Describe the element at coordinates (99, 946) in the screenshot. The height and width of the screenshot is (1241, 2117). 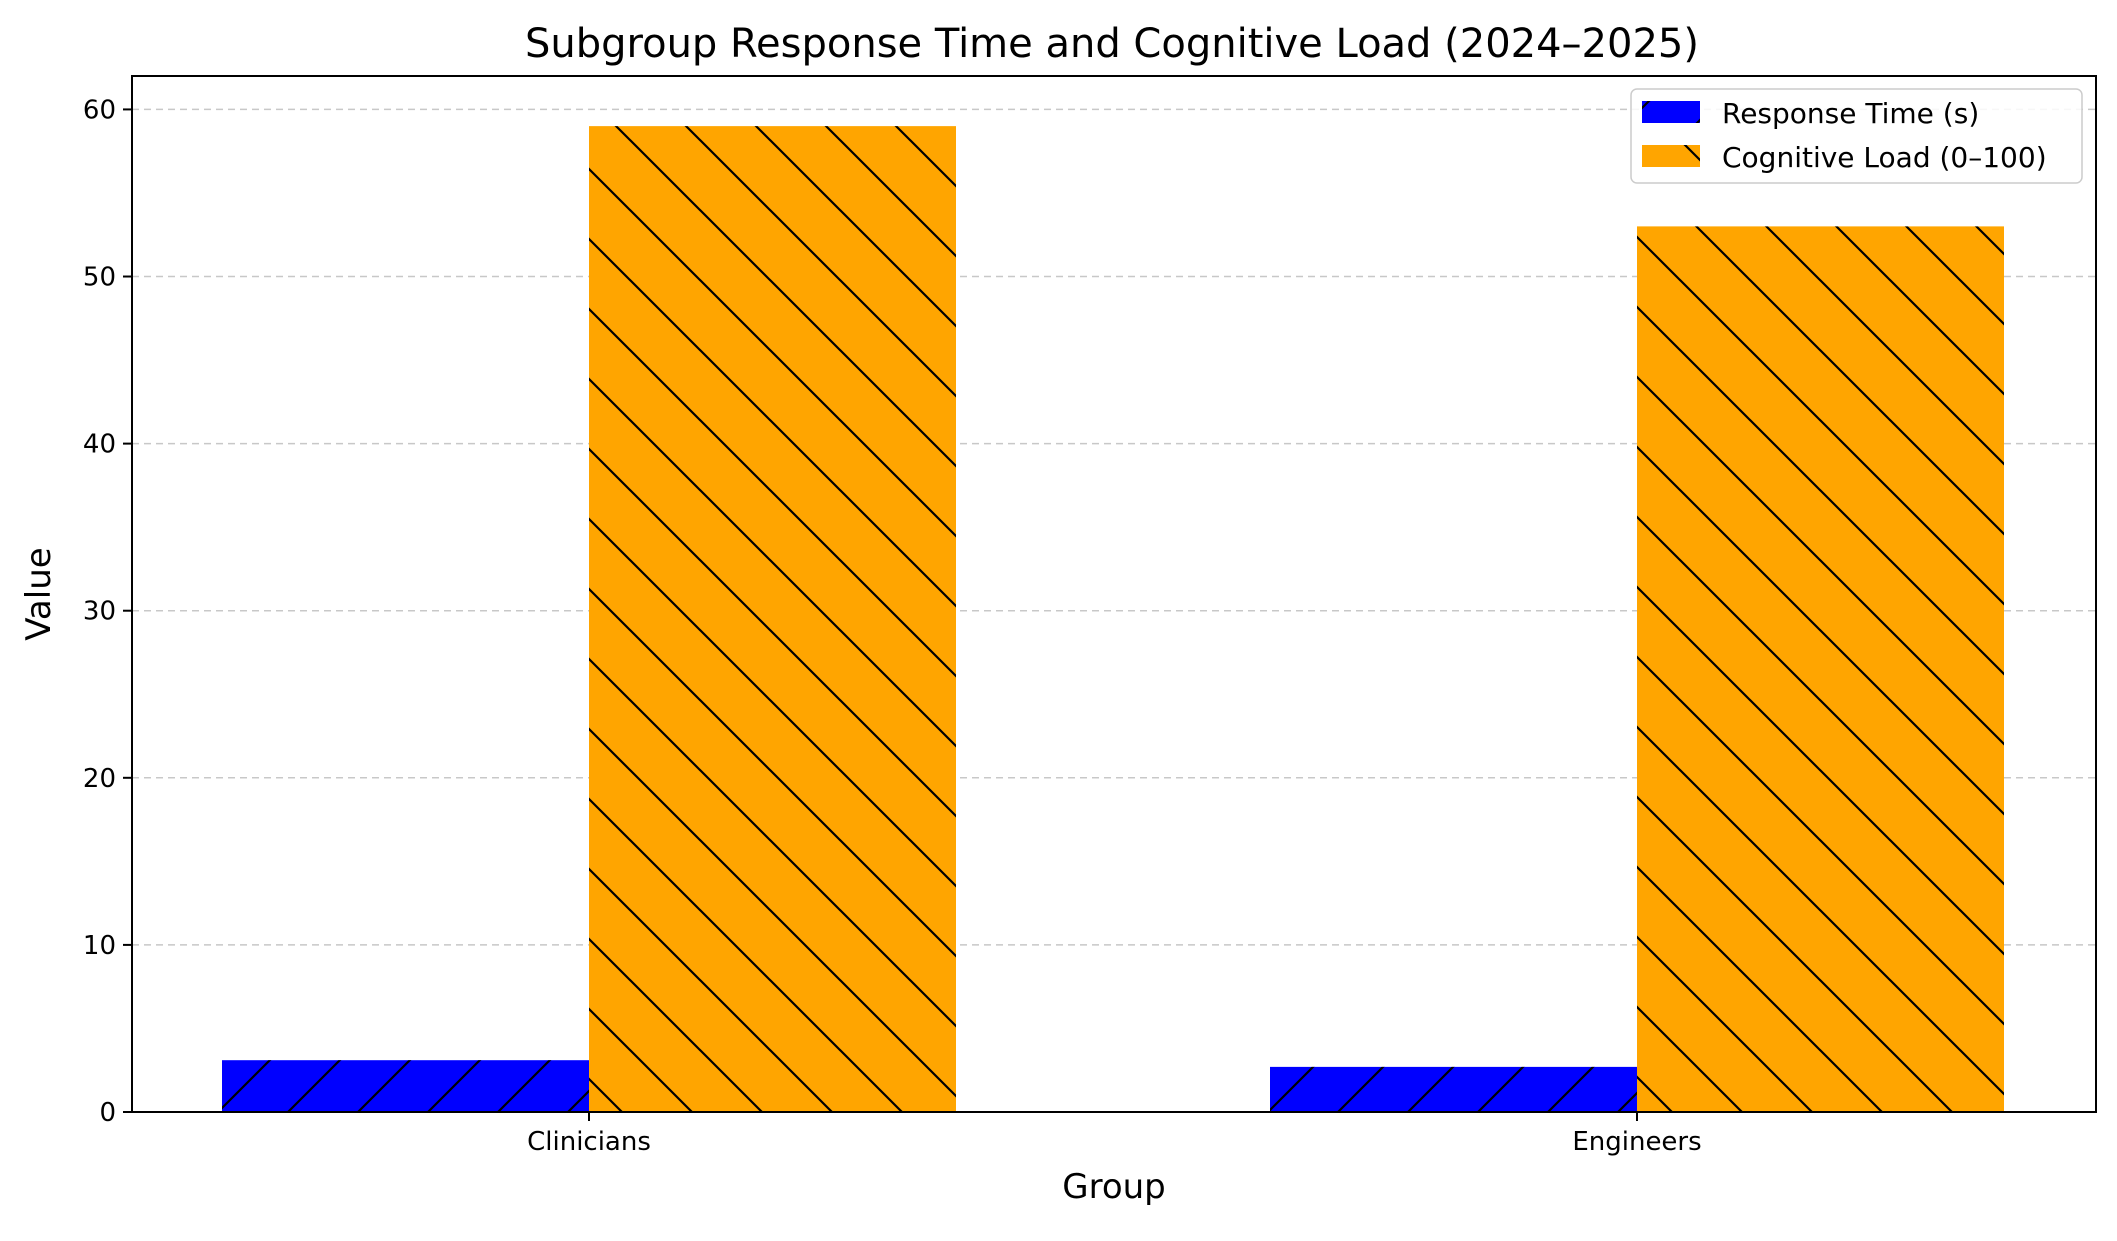
I see `y-tick-label: 10` at that location.